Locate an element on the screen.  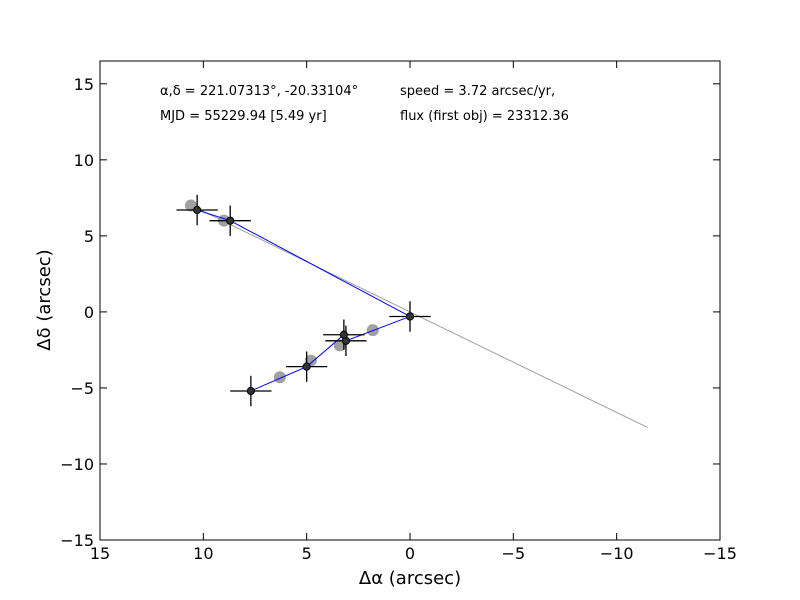
x-tick-label: 5 is located at coordinates (307, 553).